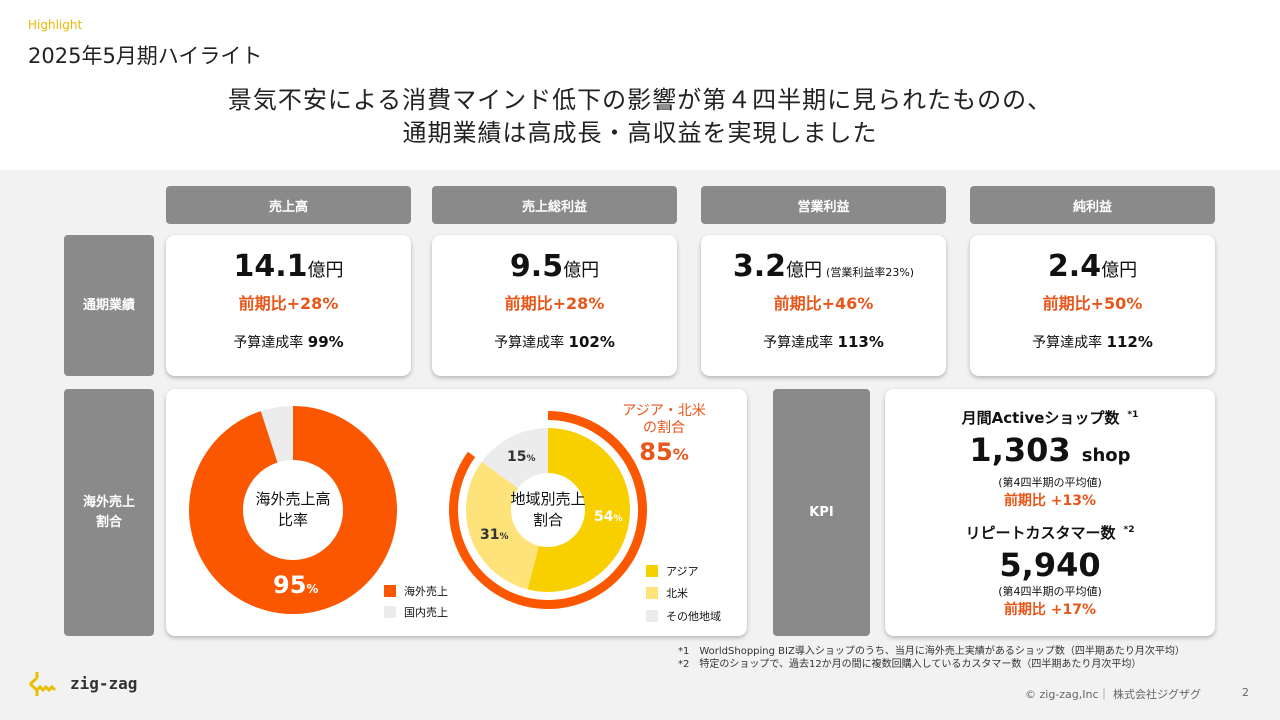 Image resolution: width=1280 pixels, height=720 pixels. What do you see at coordinates (1050, 591) in the screenshot?
I see `repeat-sub: (第4四半期の平均値)` at bounding box center [1050, 591].